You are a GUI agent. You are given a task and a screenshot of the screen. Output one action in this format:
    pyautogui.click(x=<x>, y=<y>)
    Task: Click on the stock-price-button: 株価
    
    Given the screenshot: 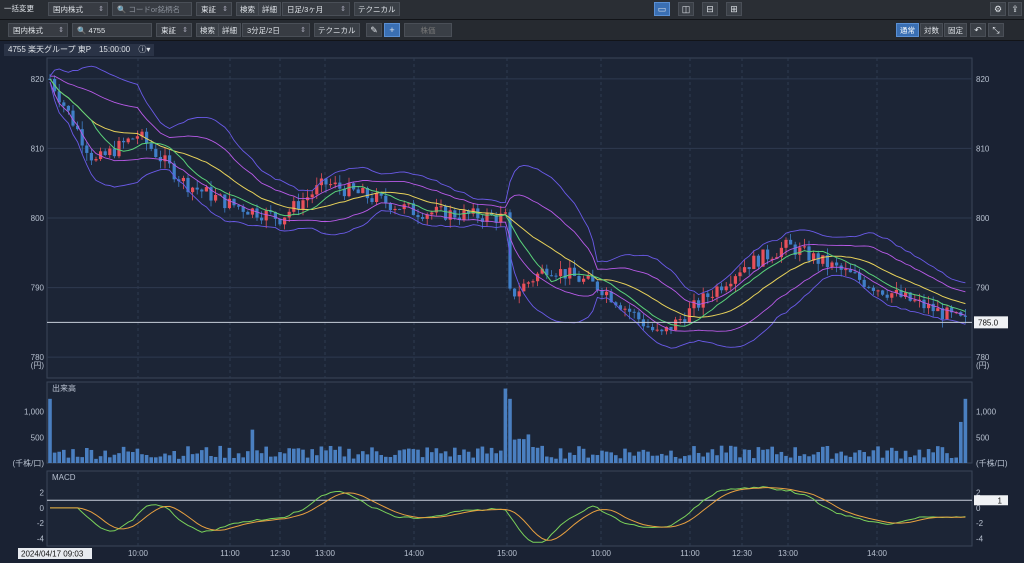 What is the action you would take?
    pyautogui.click(x=428, y=30)
    